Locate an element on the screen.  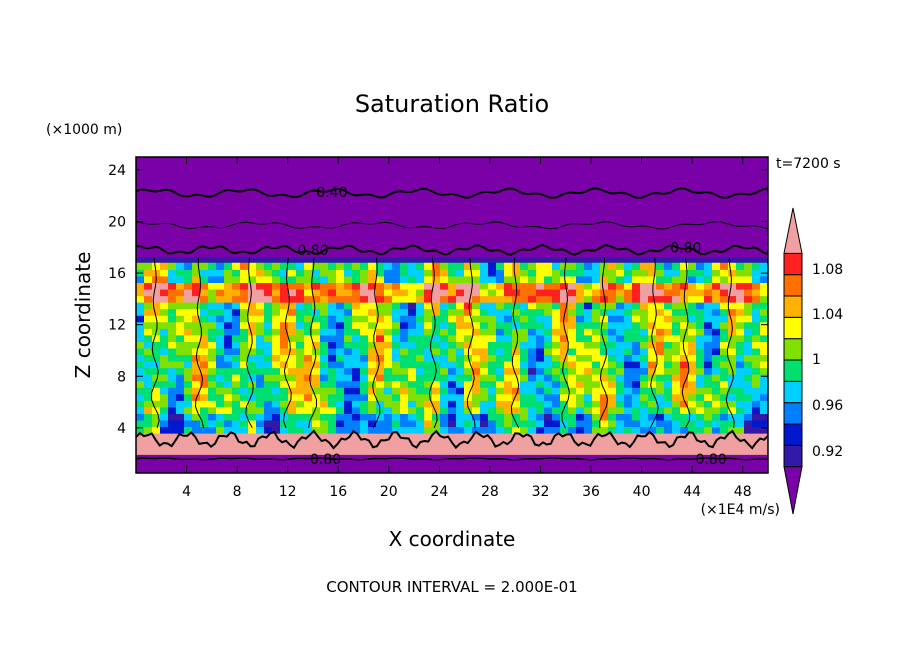
x-units-label: (×1E4 m/s) is located at coordinates (740, 510).